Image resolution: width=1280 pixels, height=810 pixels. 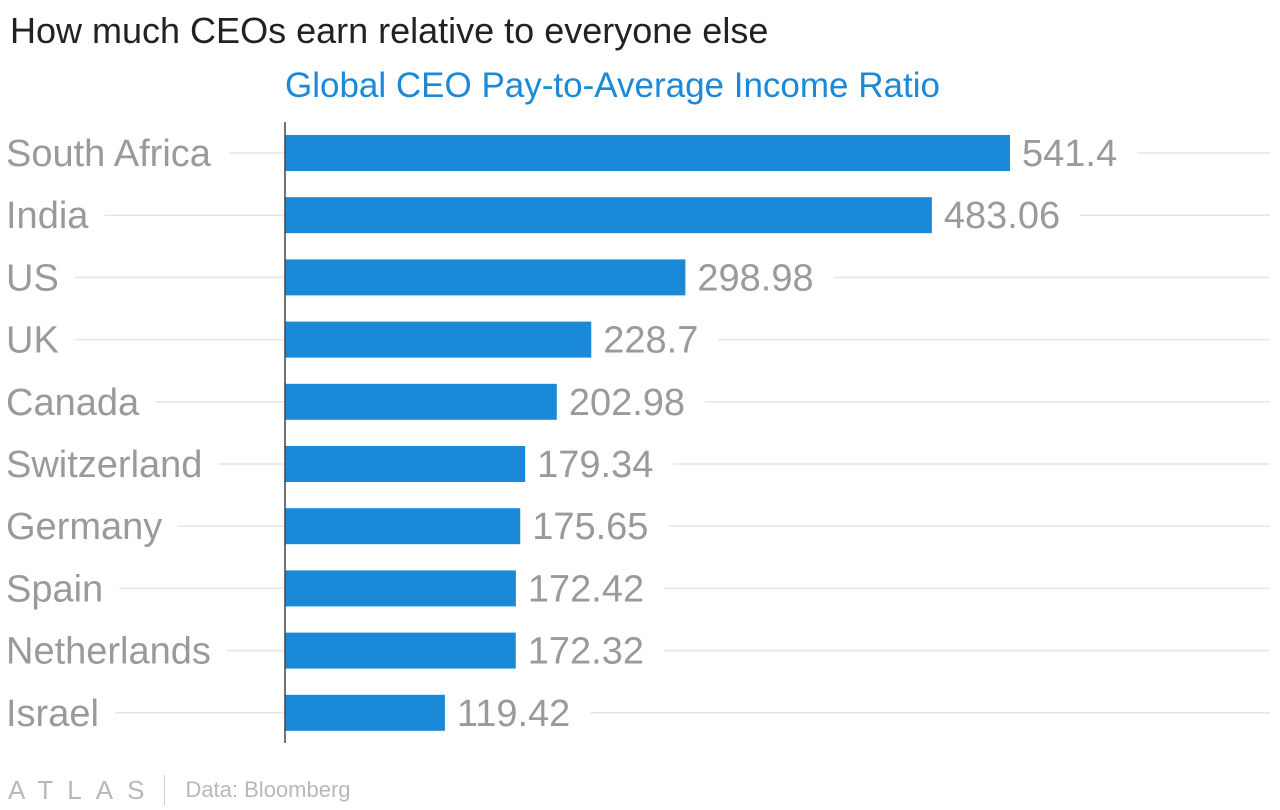 I want to click on source-note: Data: Bloomberg, so click(x=268, y=789).